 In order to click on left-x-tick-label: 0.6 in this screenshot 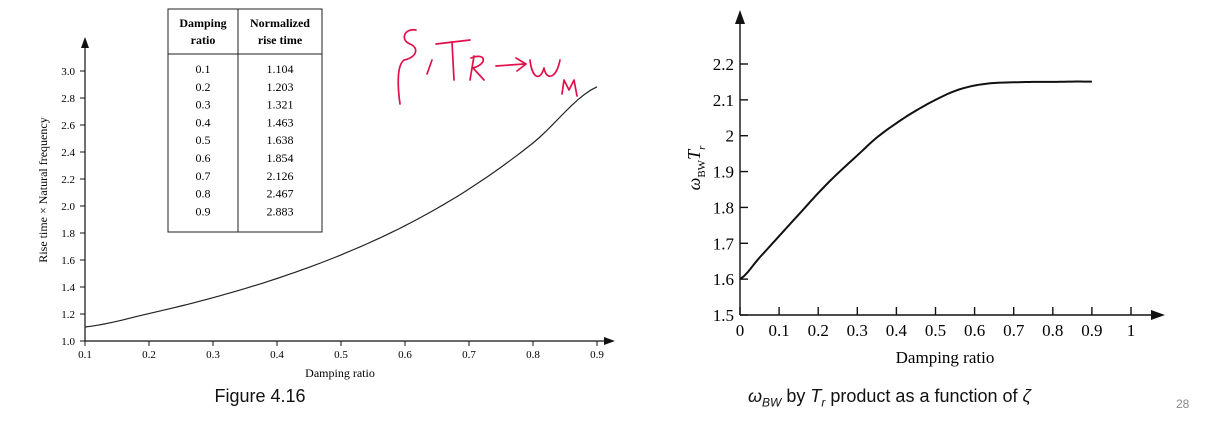, I will do `click(405, 355)`.